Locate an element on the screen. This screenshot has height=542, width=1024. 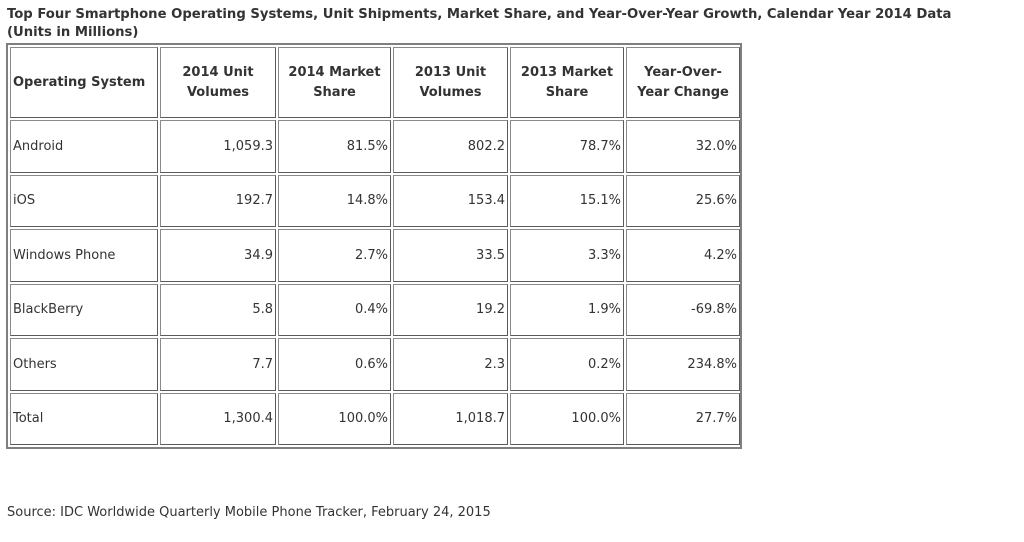
table-row: Android 1,059.3 81.5% 802.2 78.7% 32.0% is located at coordinates (375, 146).